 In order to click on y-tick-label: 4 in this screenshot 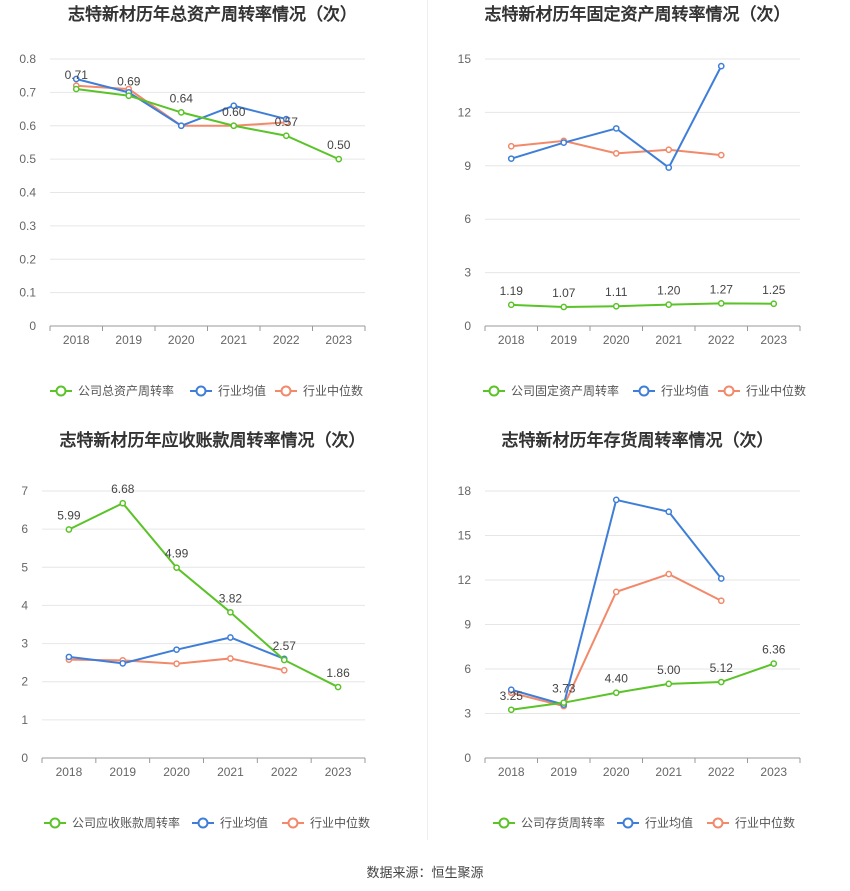, I will do `click(24, 605)`.